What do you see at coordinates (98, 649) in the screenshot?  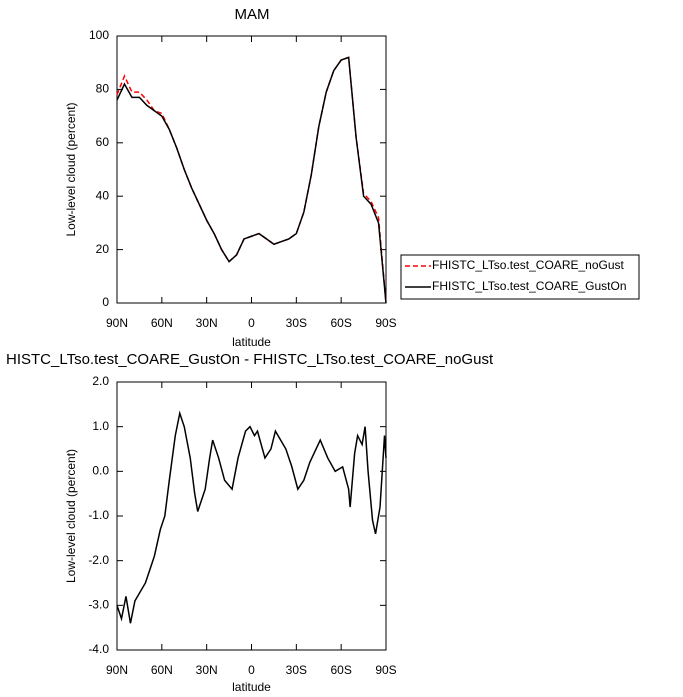 I see `y-tick-label: -4.0` at bounding box center [98, 649].